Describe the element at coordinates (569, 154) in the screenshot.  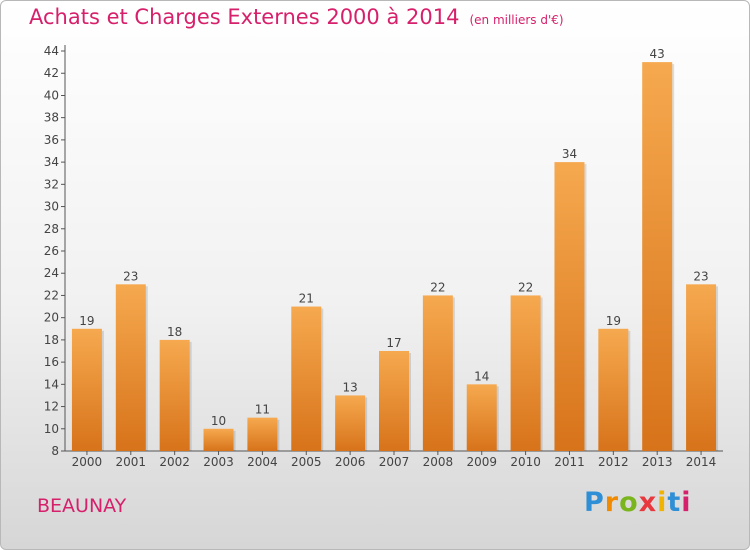
I see `bar-value-label: 34` at that location.